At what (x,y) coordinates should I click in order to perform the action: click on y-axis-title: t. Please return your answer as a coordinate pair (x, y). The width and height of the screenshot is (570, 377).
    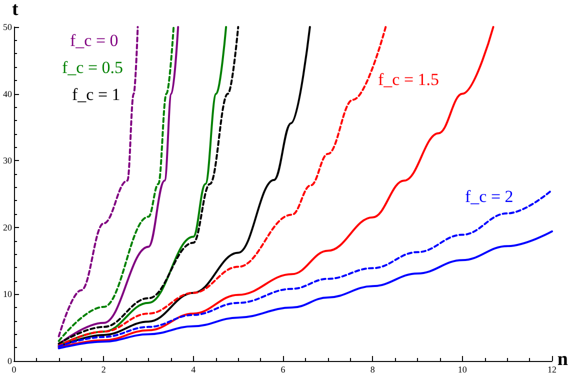
    Looking at the image, I should click on (15, 10).